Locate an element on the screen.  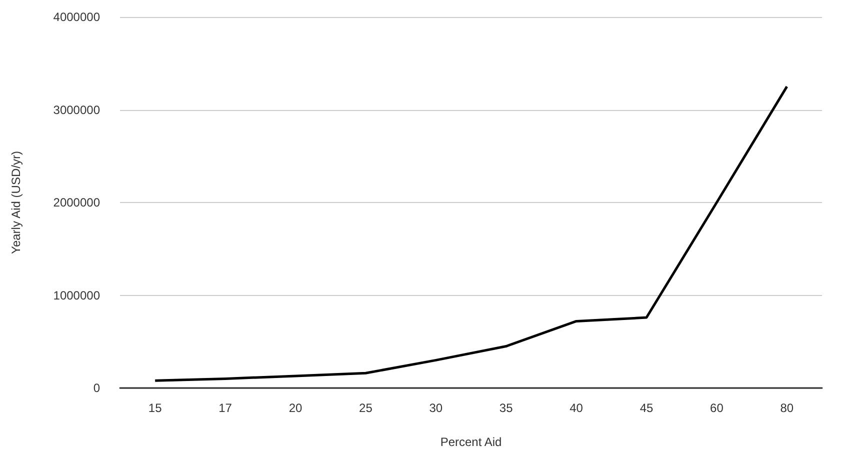
x-tick-label: 20 is located at coordinates (295, 408).